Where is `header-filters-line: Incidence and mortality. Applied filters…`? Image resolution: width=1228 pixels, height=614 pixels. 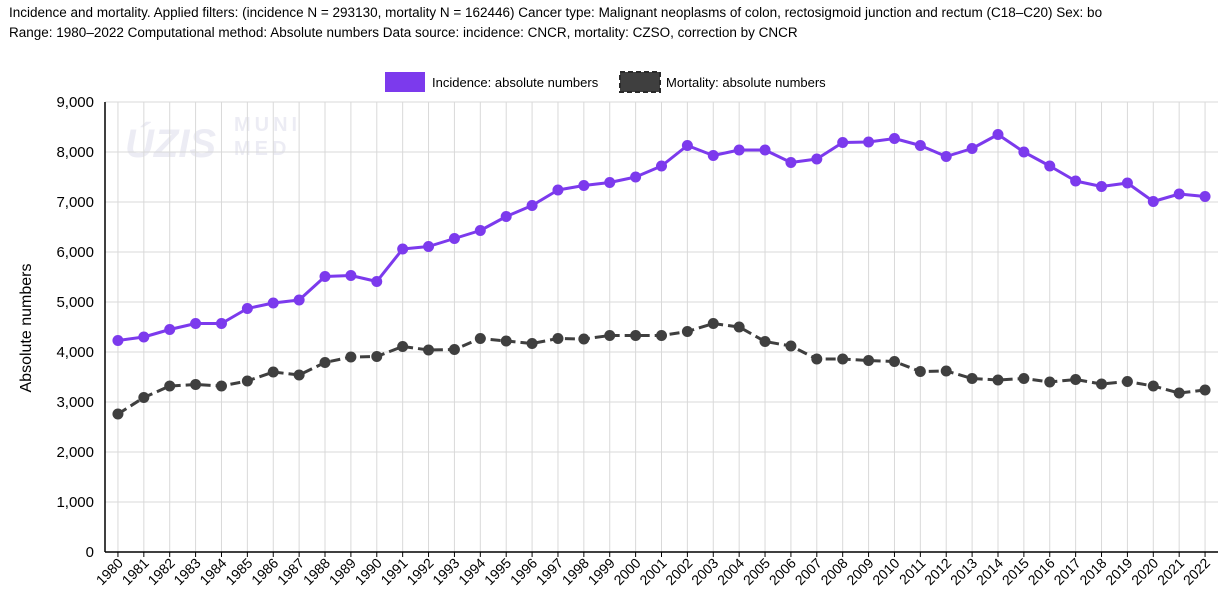 header-filters-line: Incidence and mortality. Applied filters… is located at coordinates (556, 12).